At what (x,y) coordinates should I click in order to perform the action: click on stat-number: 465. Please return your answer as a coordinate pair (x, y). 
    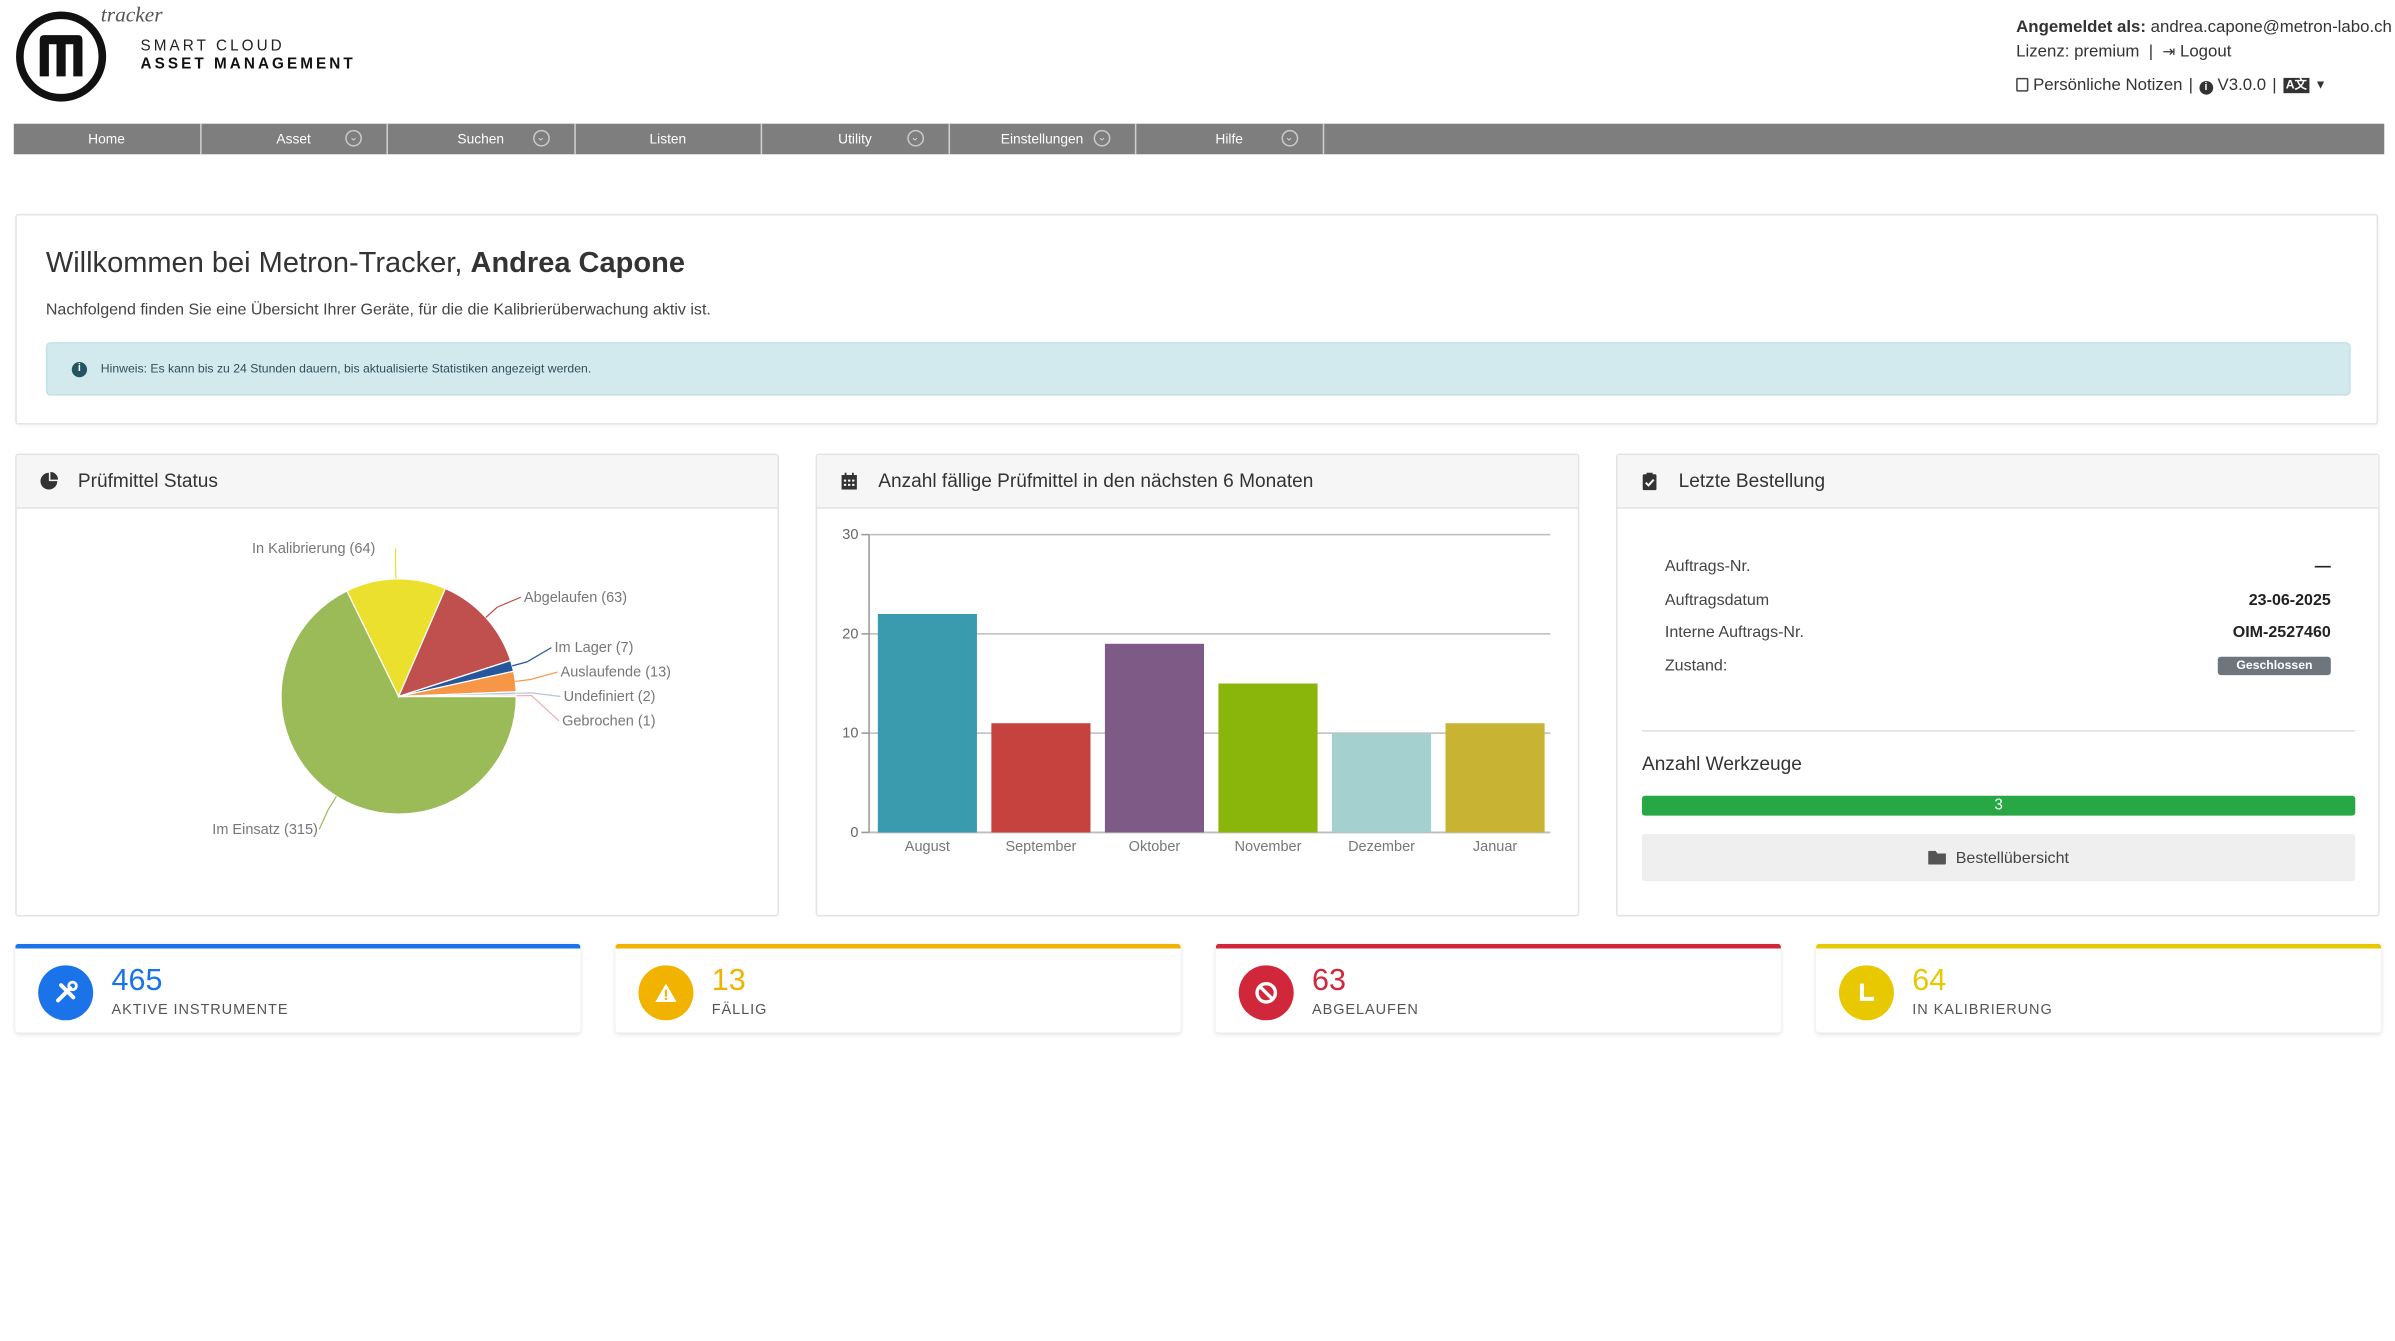
    Looking at the image, I should click on (137, 980).